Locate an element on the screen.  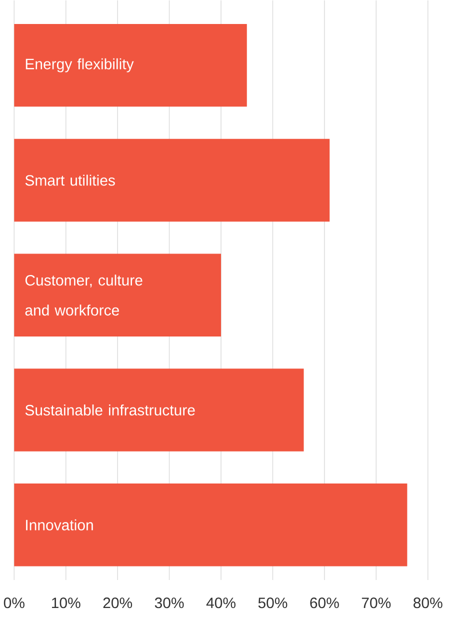
x-tick-label: 40% is located at coordinates (221, 603).